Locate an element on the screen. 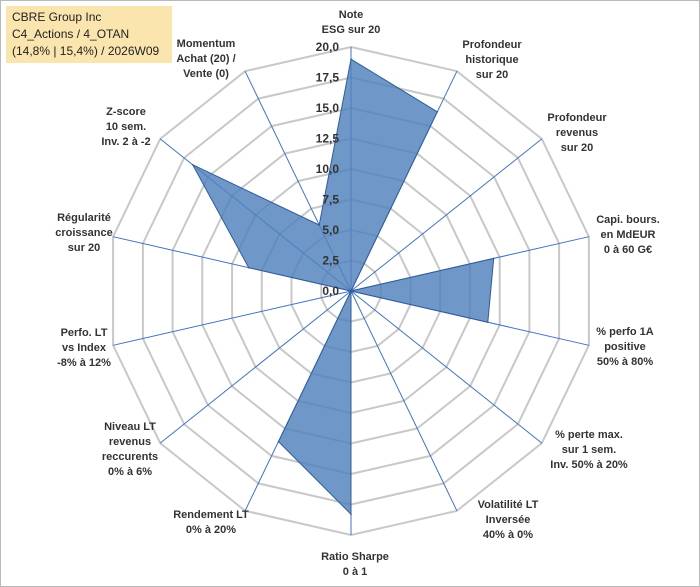  radial-tick-labels: 0,0 2,5 5,0 7,5 10,0 12,5 15,0 17,5 20,0 is located at coordinates (328, 169).